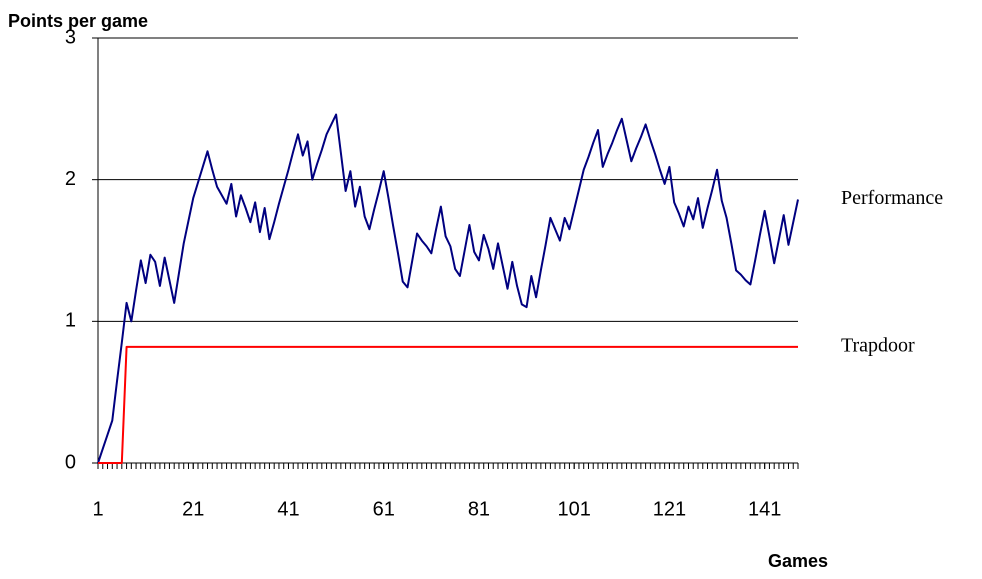 The height and width of the screenshot is (579, 982). What do you see at coordinates (669, 509) in the screenshot?
I see `x-tick-label: 121` at bounding box center [669, 509].